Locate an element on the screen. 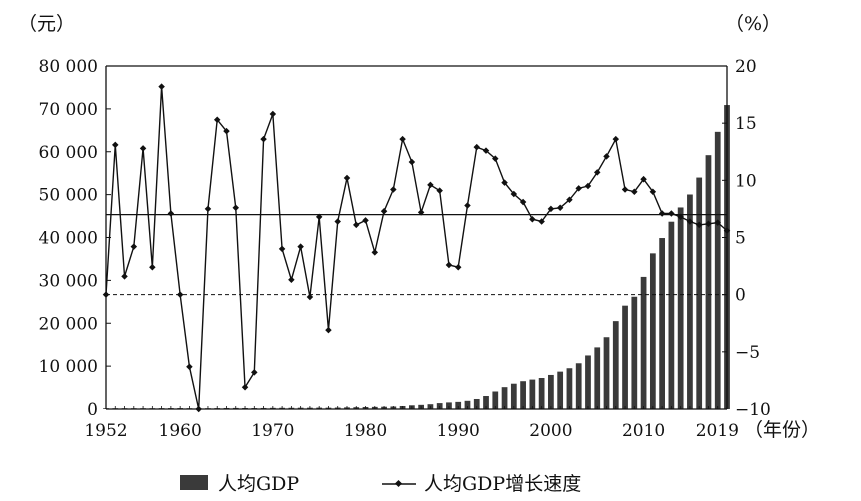 This screenshot has width=861, height=501. legend-label-gdp: 人均GDP is located at coordinates (258, 484).